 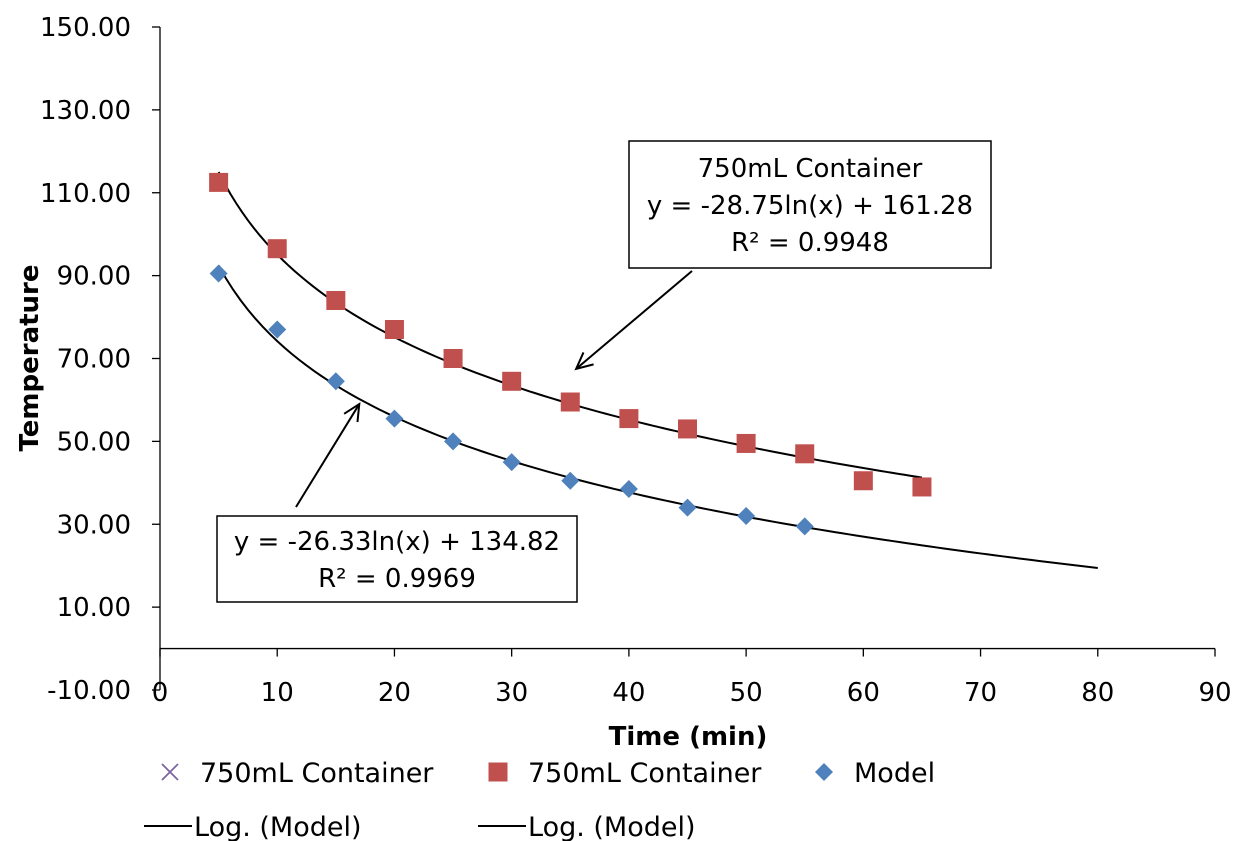 What do you see at coordinates (94, 442) in the screenshot?
I see `y-tick-label: 50.00` at bounding box center [94, 442].